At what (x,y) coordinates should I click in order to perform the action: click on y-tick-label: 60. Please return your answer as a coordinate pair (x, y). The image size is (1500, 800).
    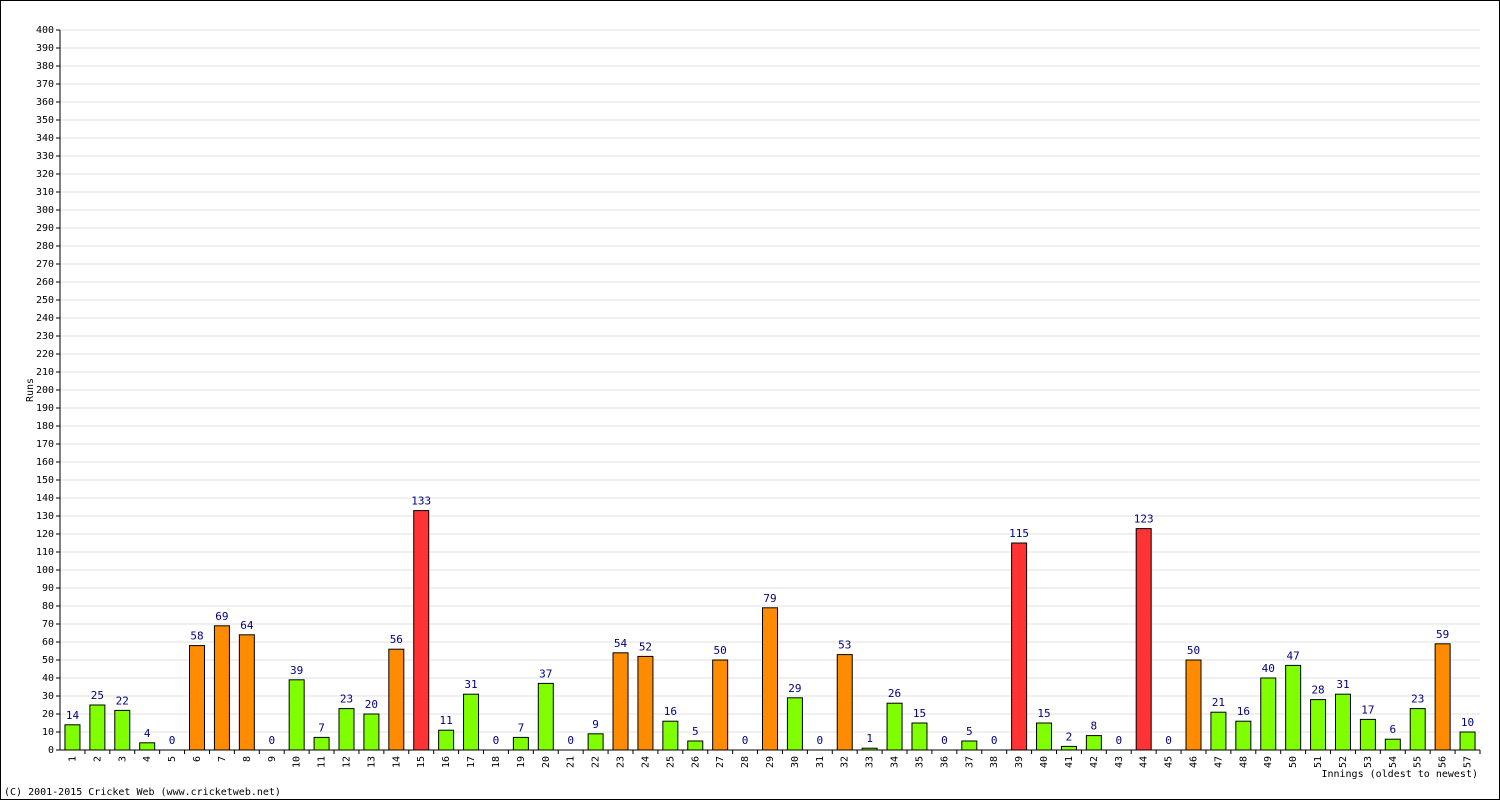
    Looking at the image, I should click on (48, 642).